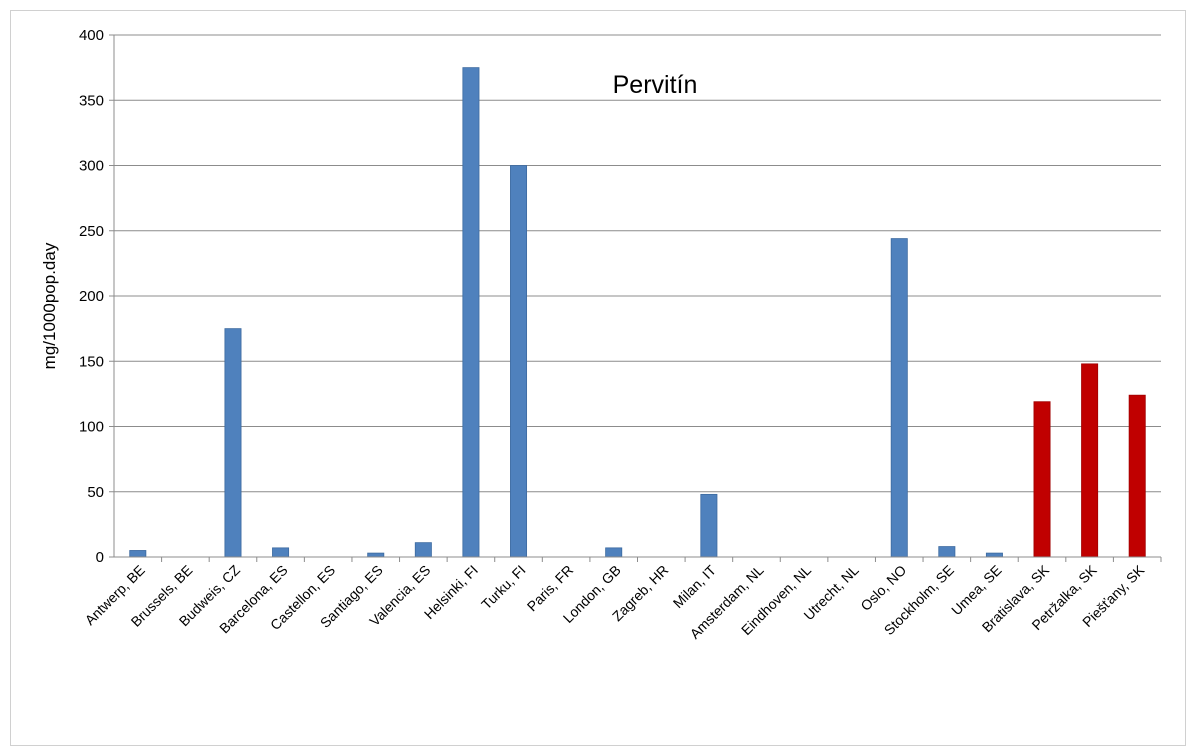 This screenshot has height=752, width=1199. Describe the element at coordinates (281, 552) in the screenshot. I see `bar-barcelona-es` at that location.